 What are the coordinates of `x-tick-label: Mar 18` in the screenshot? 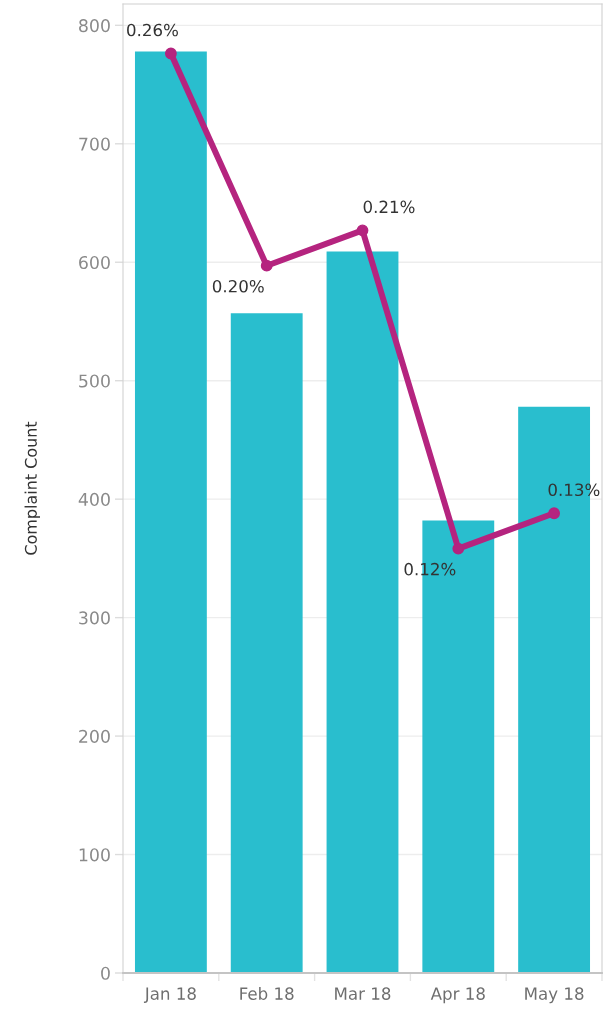 It's located at (363, 993).